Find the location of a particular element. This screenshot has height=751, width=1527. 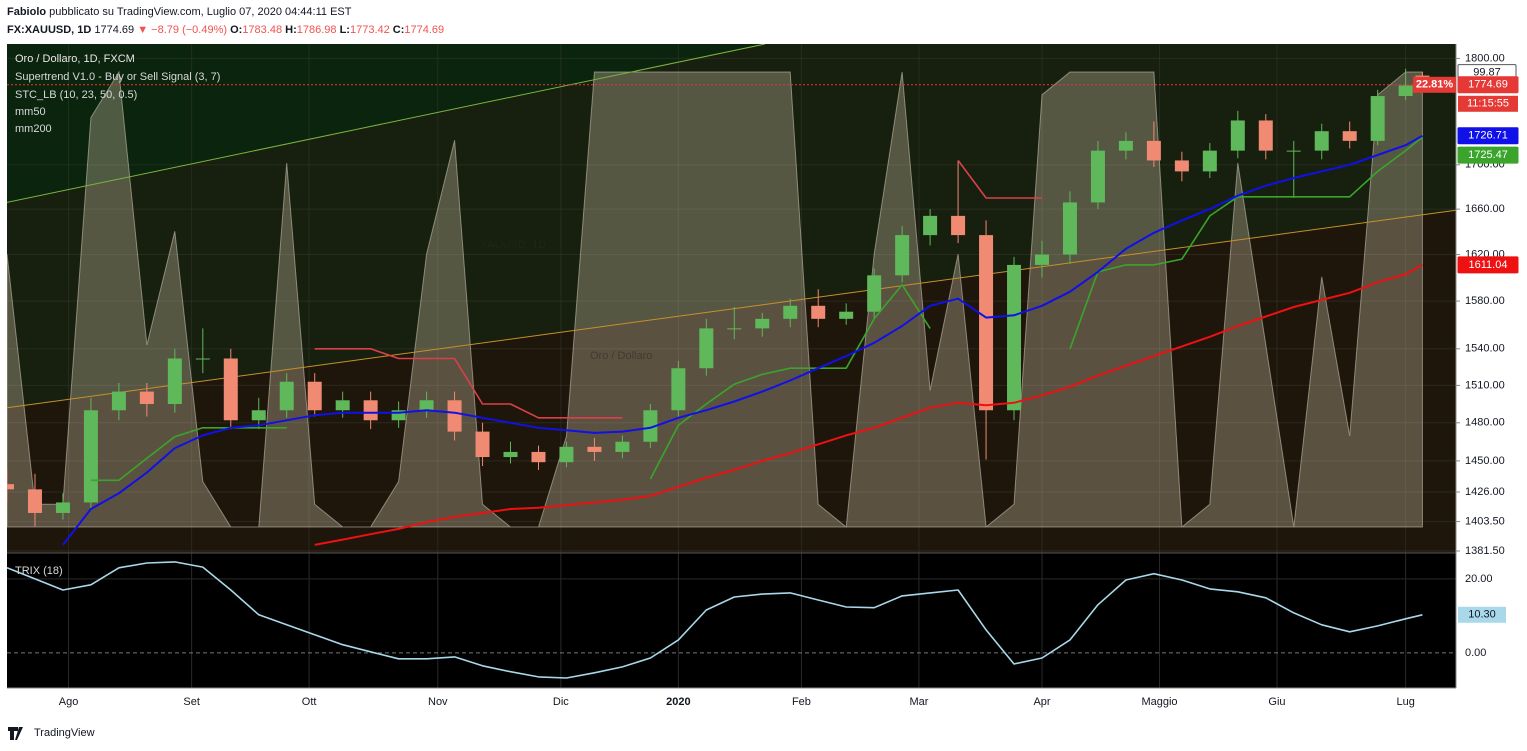

ohlc-value: 1773.42 is located at coordinates (370, 30).